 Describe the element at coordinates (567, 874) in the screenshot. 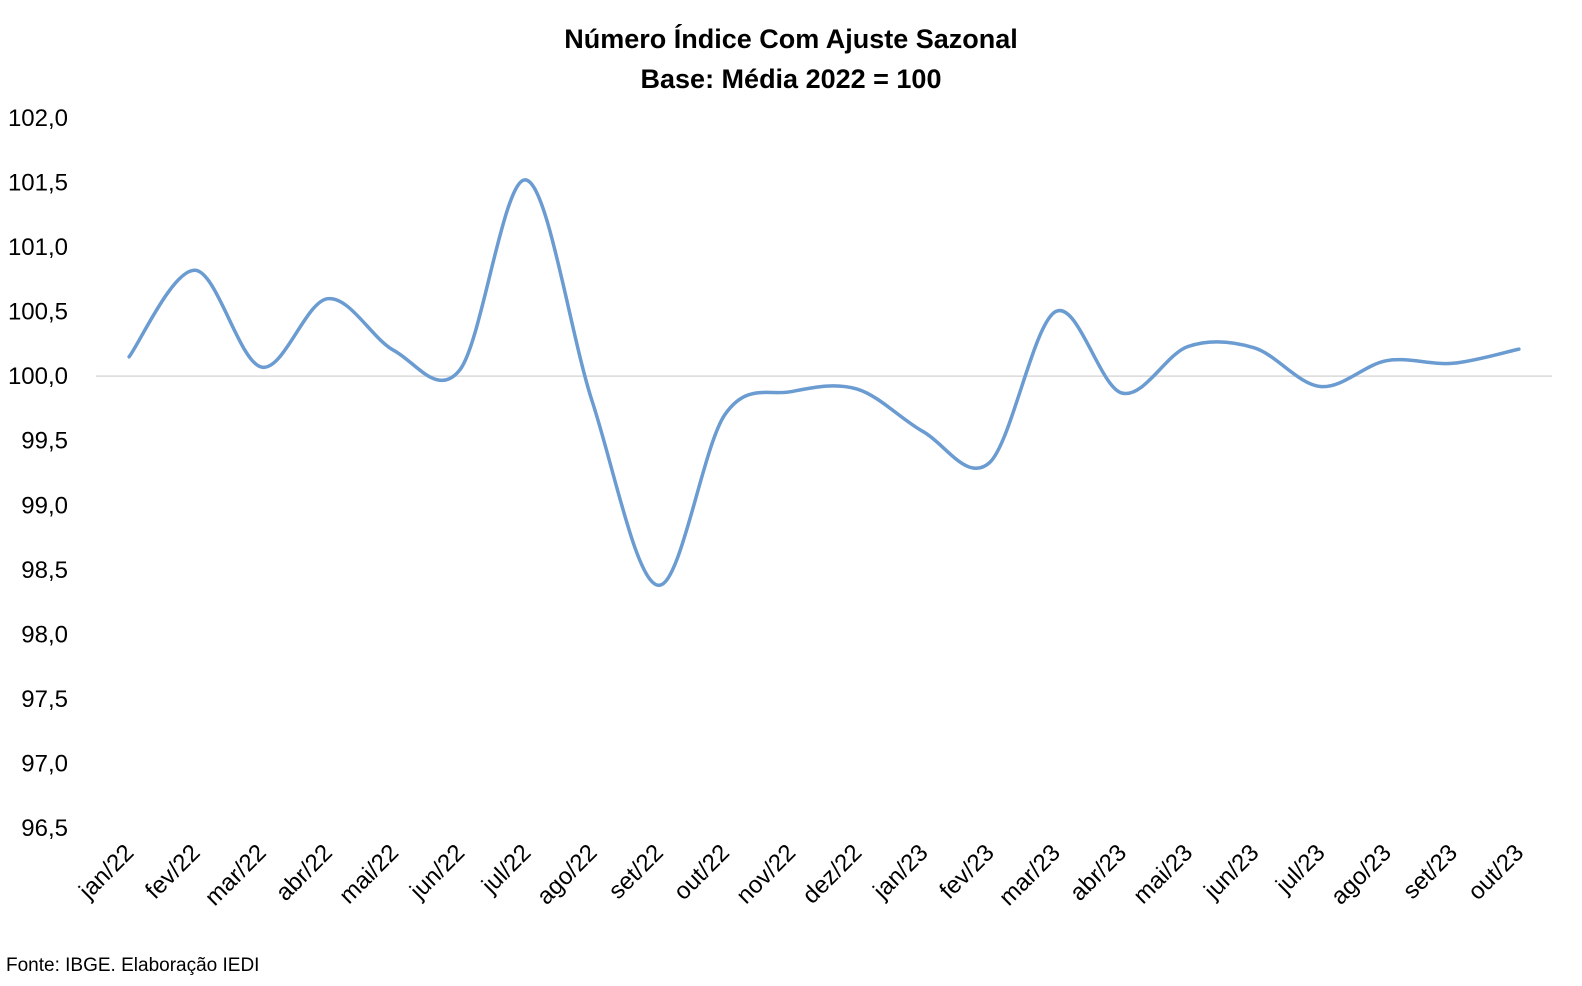

I see `x-tick-label: ago/22` at that location.